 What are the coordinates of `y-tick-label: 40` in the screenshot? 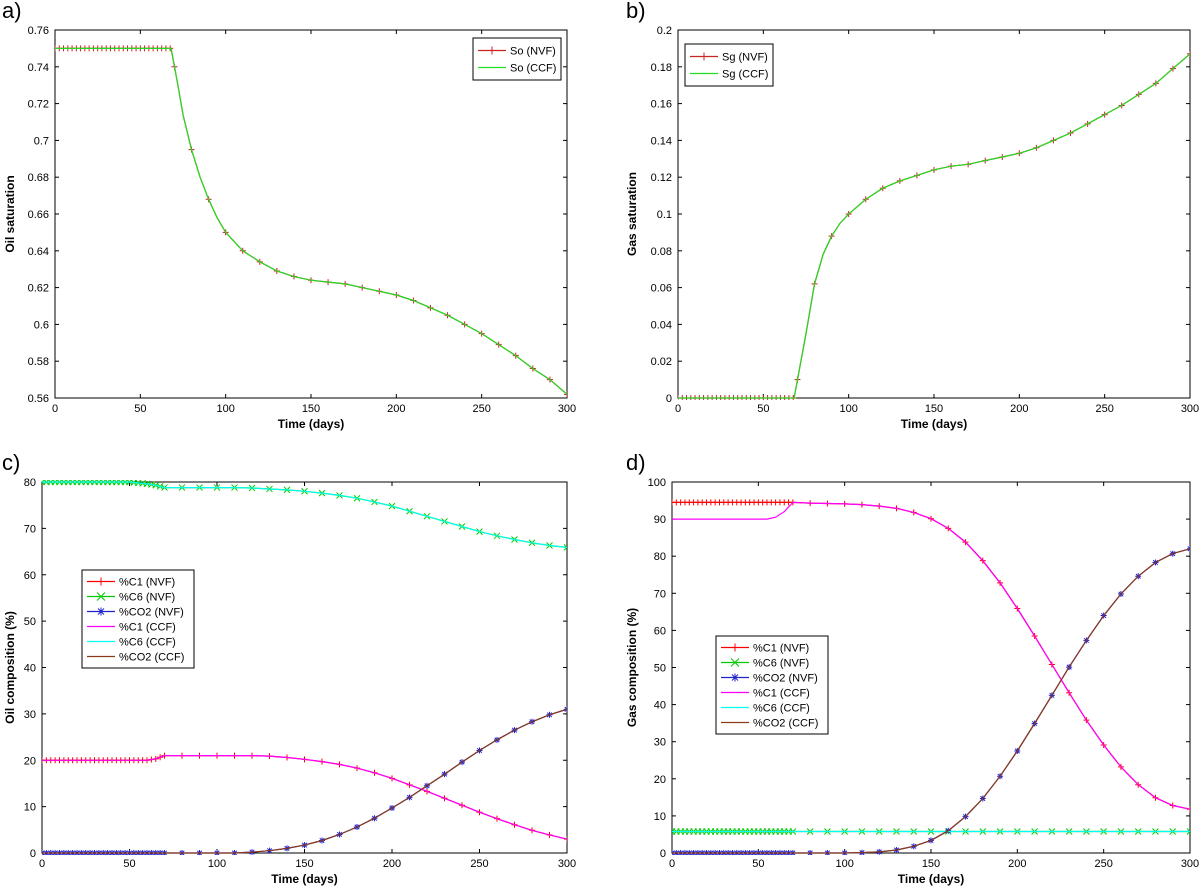 It's located at (30, 669).